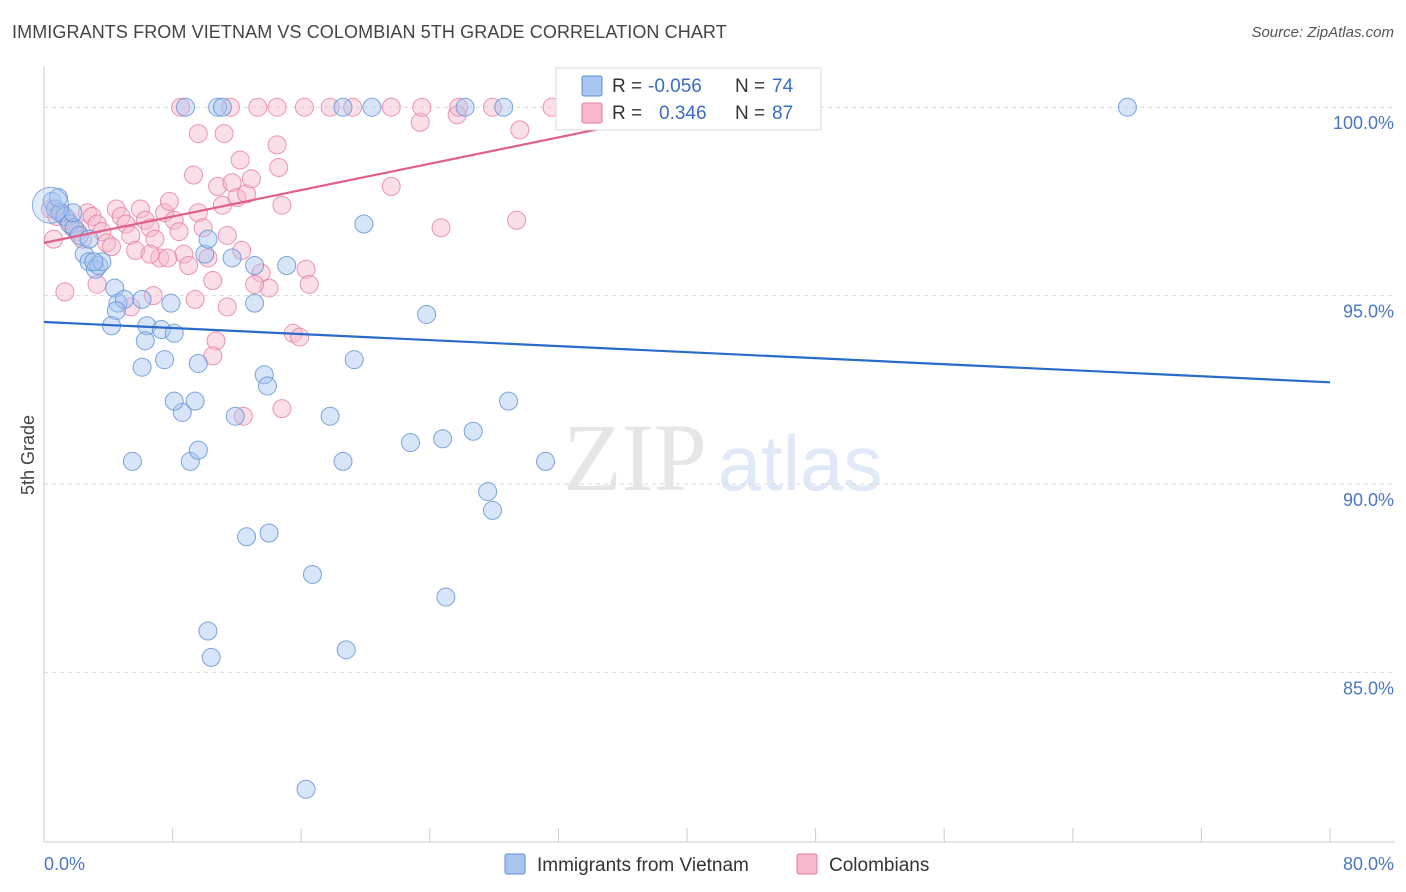 This screenshot has width=1406, height=892. Describe the element at coordinates (1363, 123) in the screenshot. I see `y-tick-label: 100.0%` at that location.